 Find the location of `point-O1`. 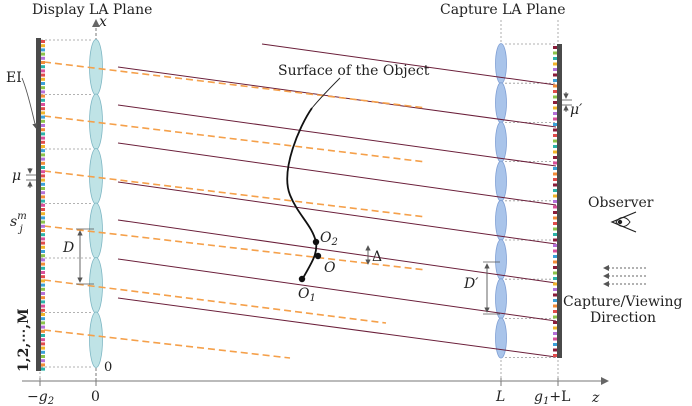

point-O1 is located at coordinates (302, 279).